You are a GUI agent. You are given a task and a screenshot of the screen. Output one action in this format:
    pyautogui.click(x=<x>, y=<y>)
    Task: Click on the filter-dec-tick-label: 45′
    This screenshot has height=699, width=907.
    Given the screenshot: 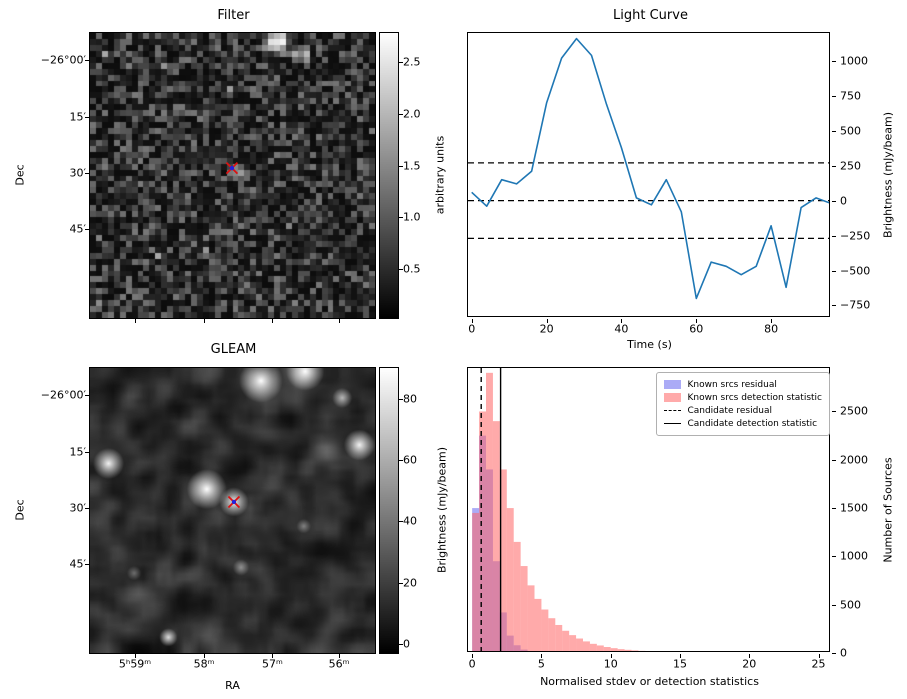 What is the action you would take?
    pyautogui.click(x=78, y=229)
    